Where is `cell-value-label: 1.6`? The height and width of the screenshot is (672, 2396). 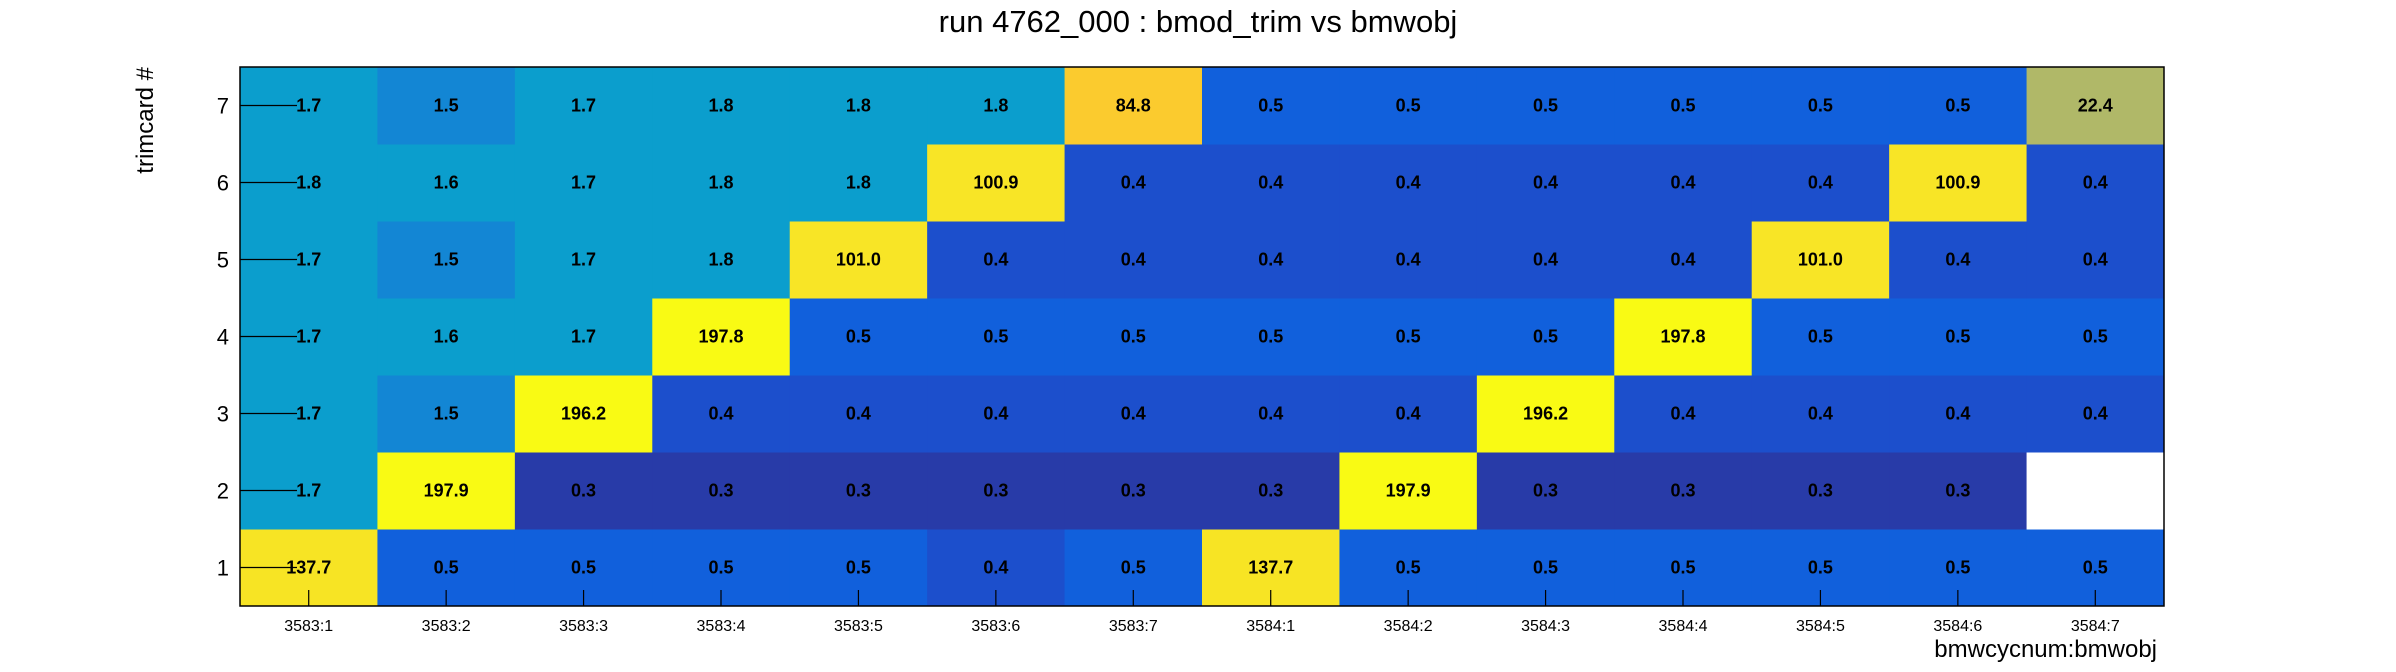 cell-value-label: 1.6 is located at coordinates (446, 337).